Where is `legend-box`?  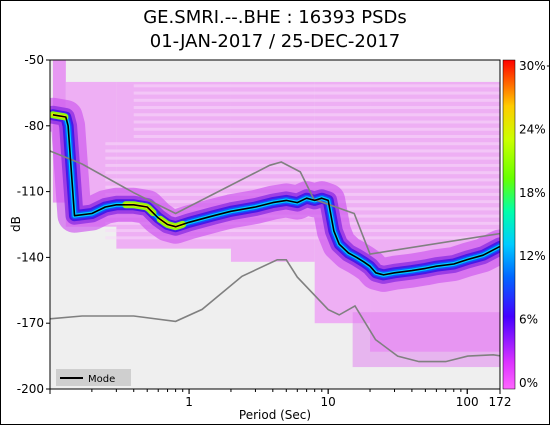 legend-box is located at coordinates (93, 377).